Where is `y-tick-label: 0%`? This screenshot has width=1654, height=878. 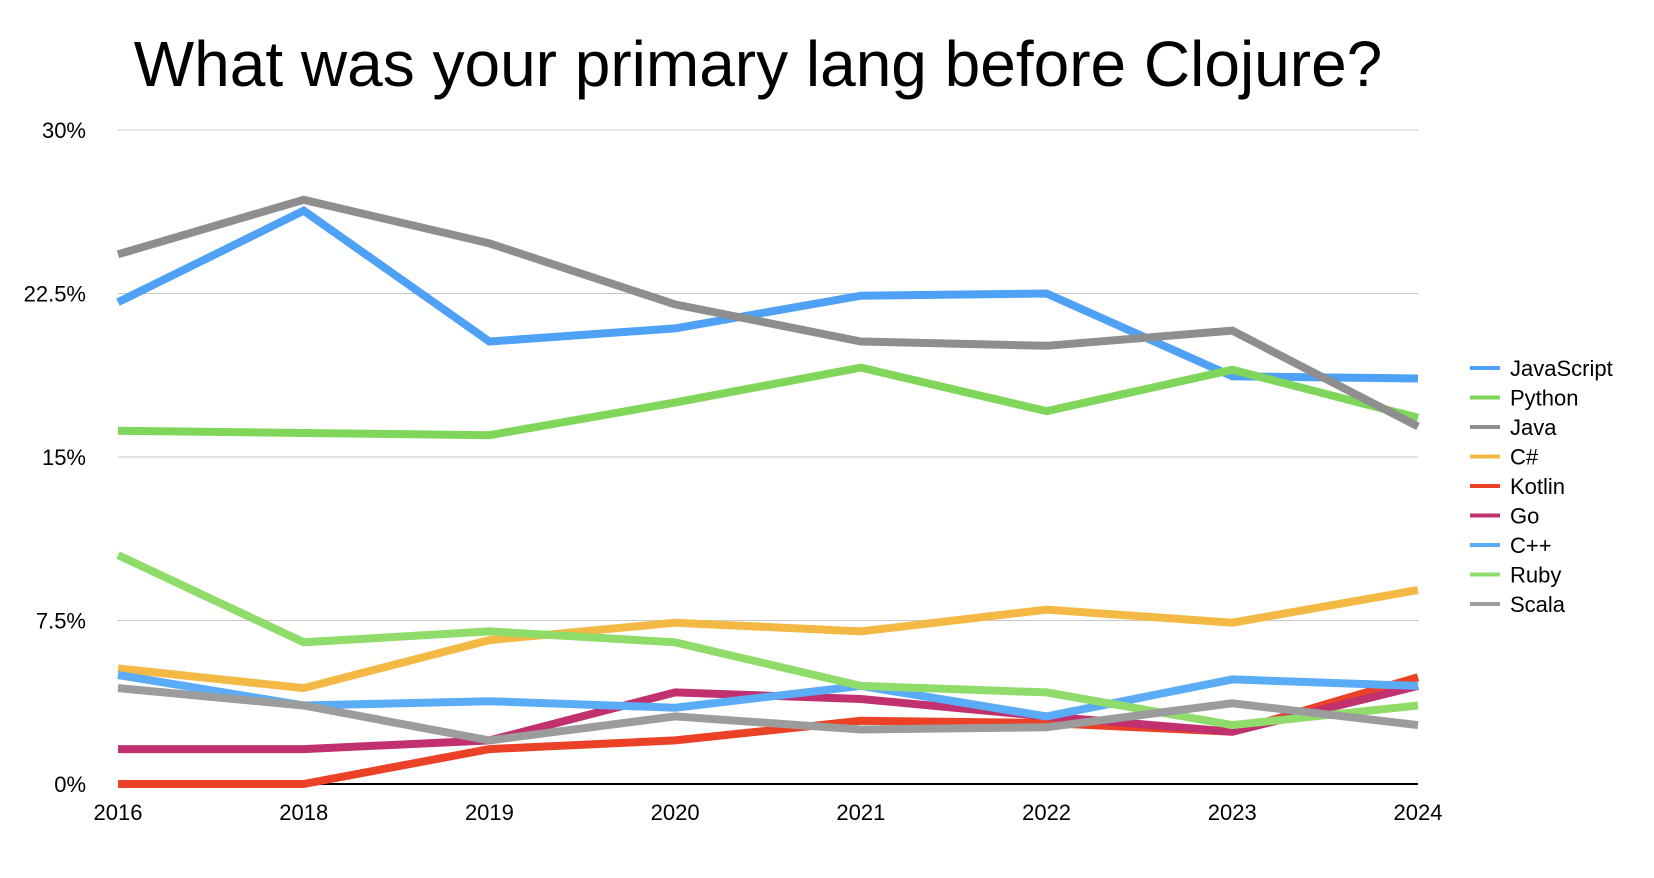 y-tick-label: 0% is located at coordinates (70, 784).